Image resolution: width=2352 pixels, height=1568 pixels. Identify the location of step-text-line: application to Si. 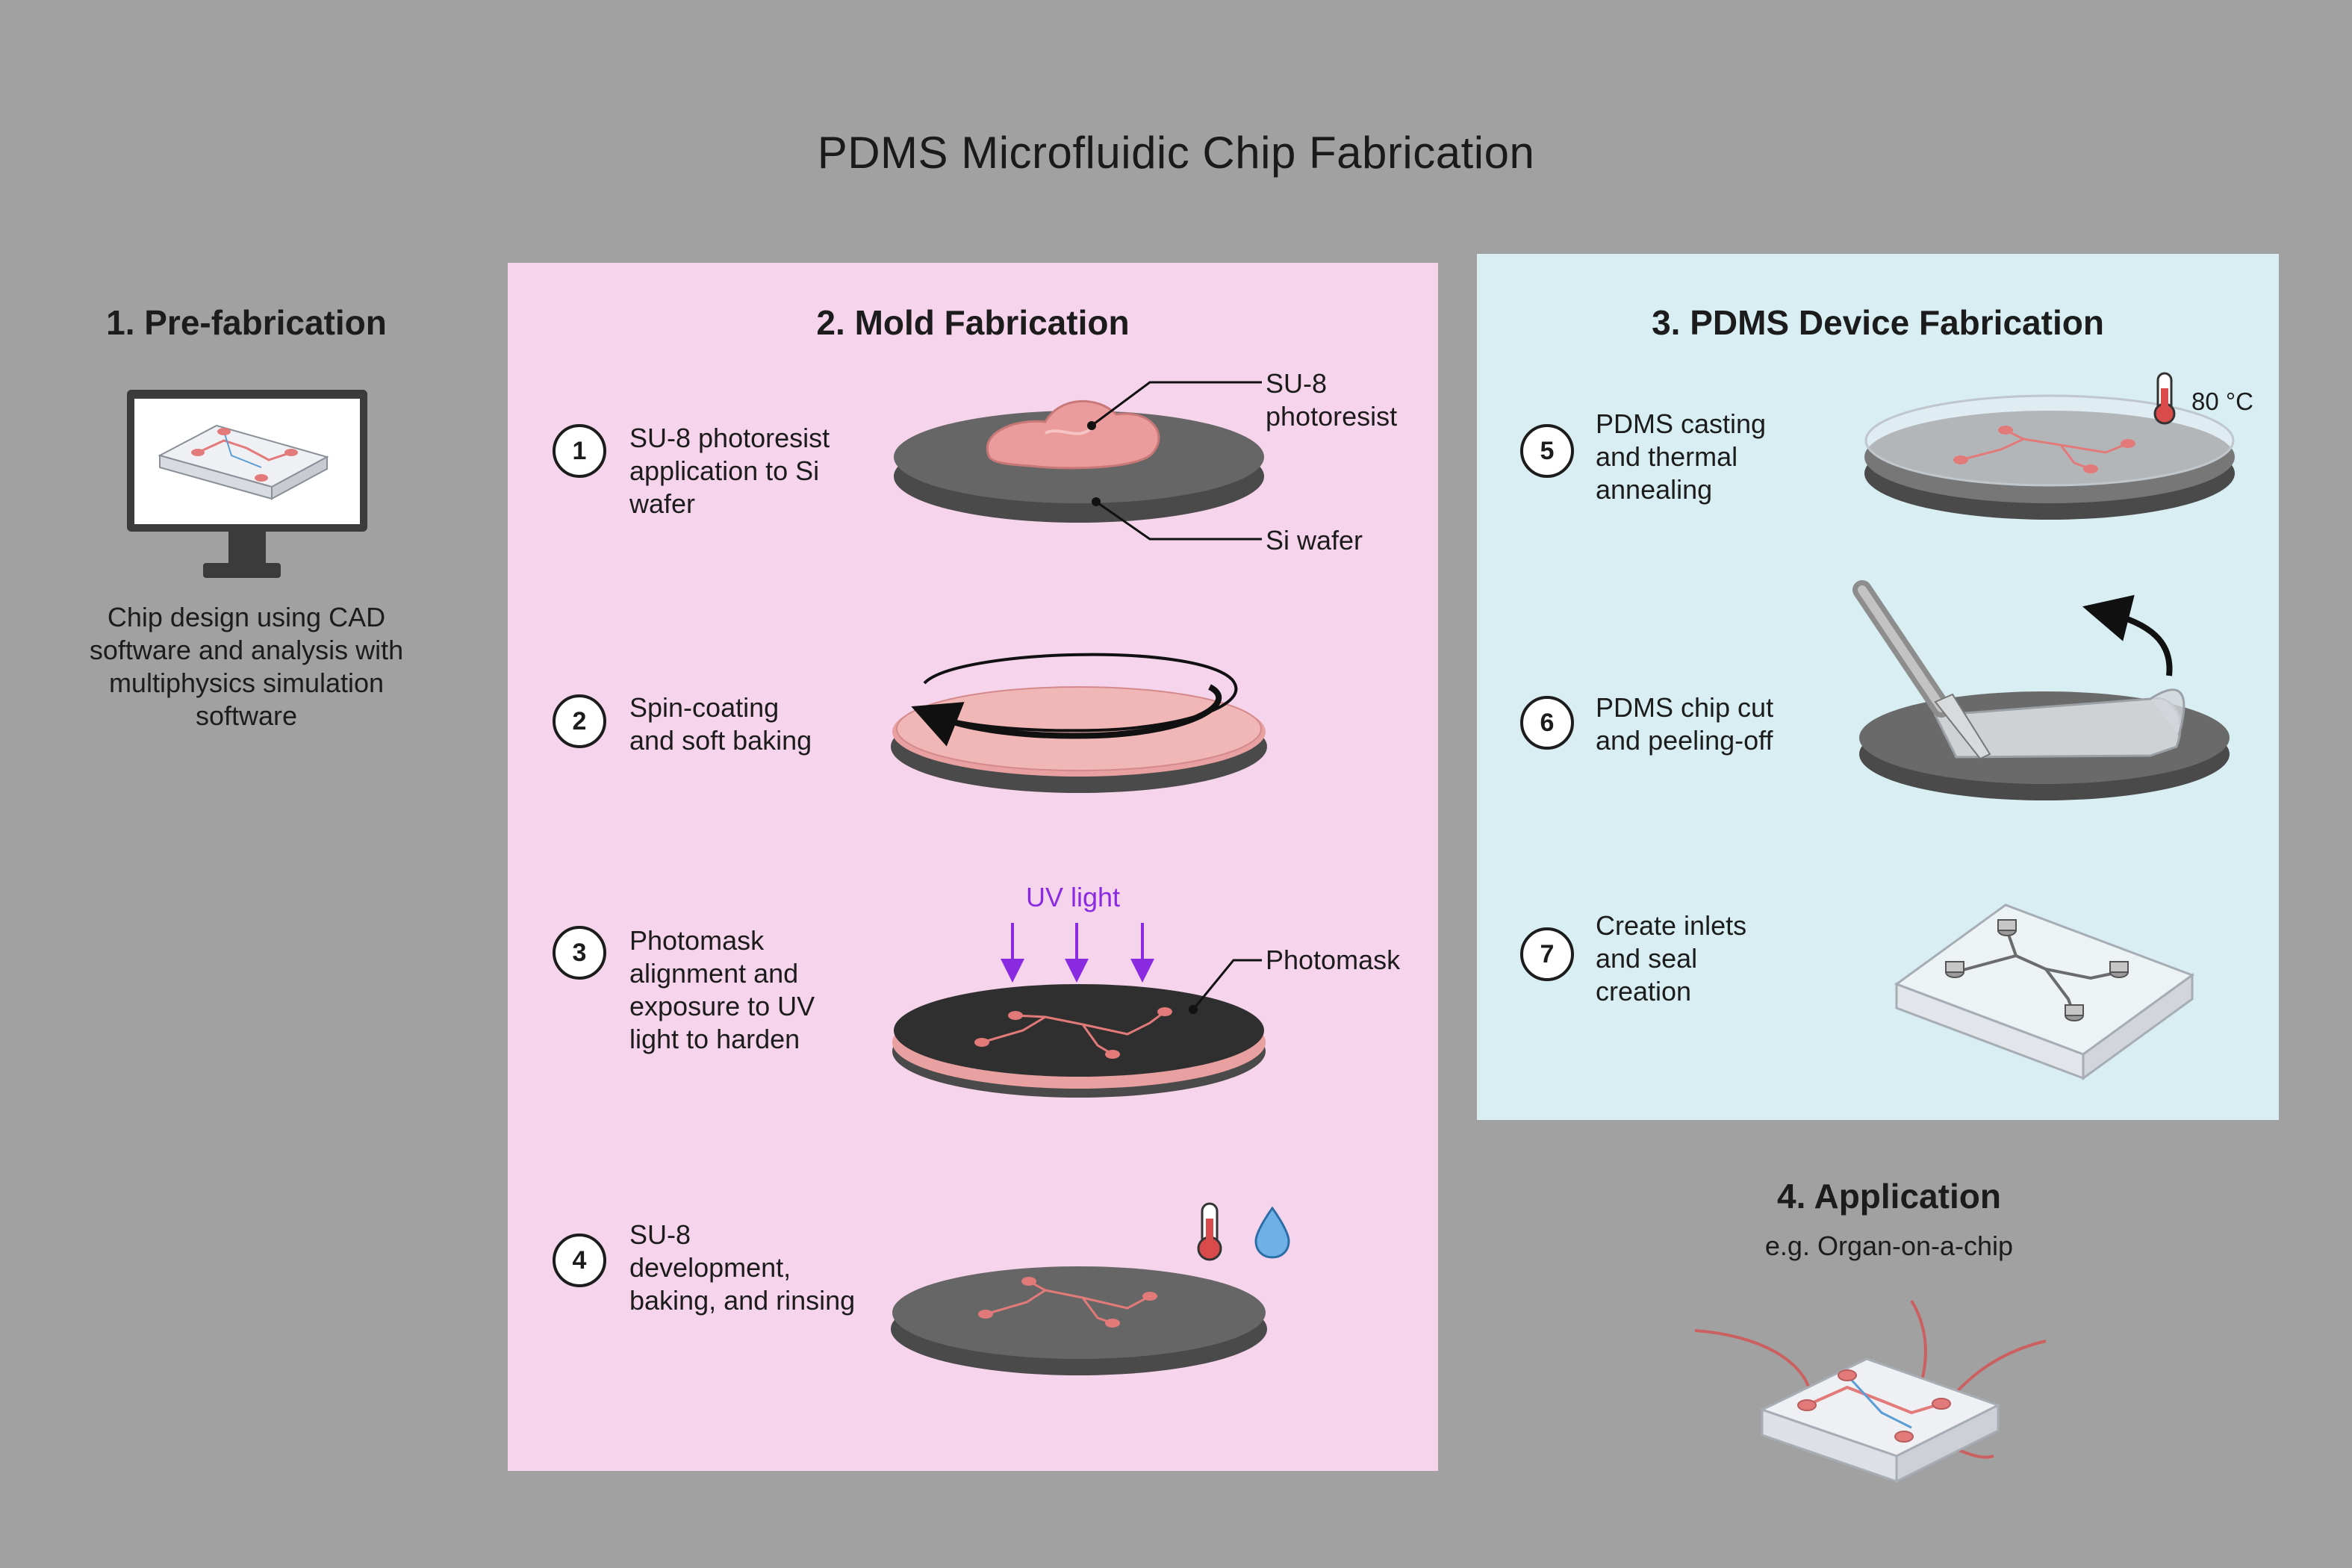
(724, 470).